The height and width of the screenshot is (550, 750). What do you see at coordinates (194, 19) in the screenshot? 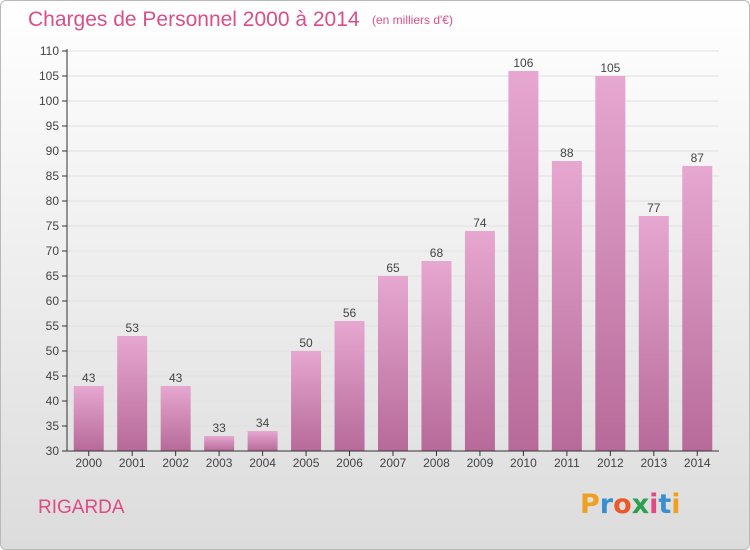
I see `chart-title: Charges de Personnel 2000 à 2014` at bounding box center [194, 19].